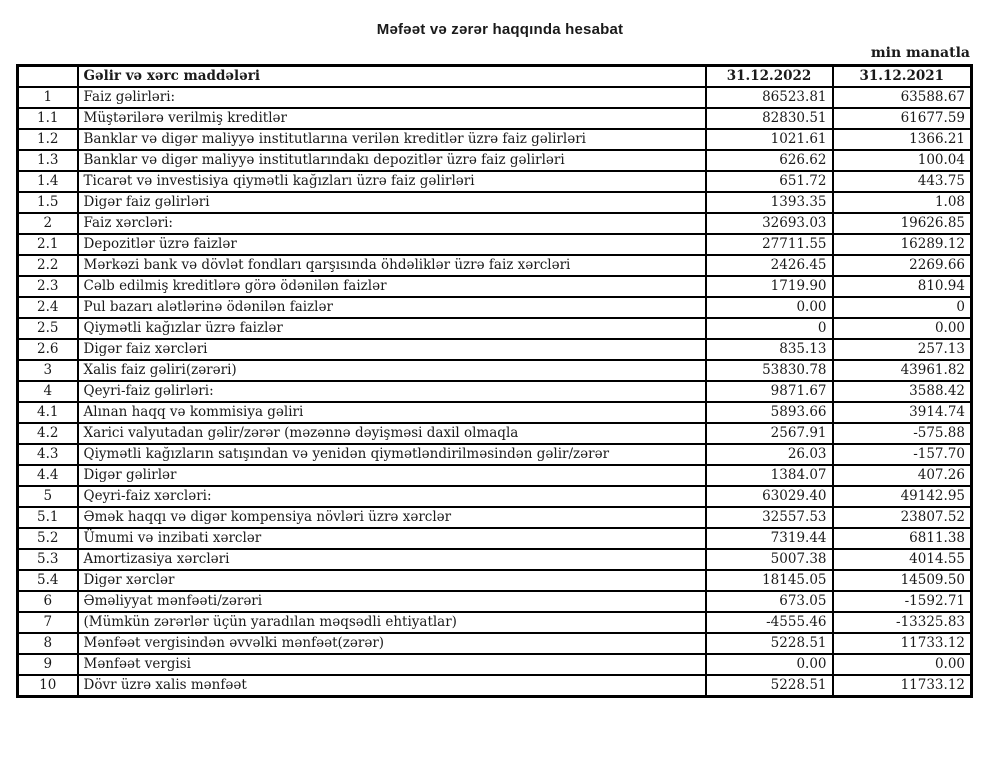  What do you see at coordinates (920, 53) in the screenshot?
I see `unit-note: min manatla` at bounding box center [920, 53].